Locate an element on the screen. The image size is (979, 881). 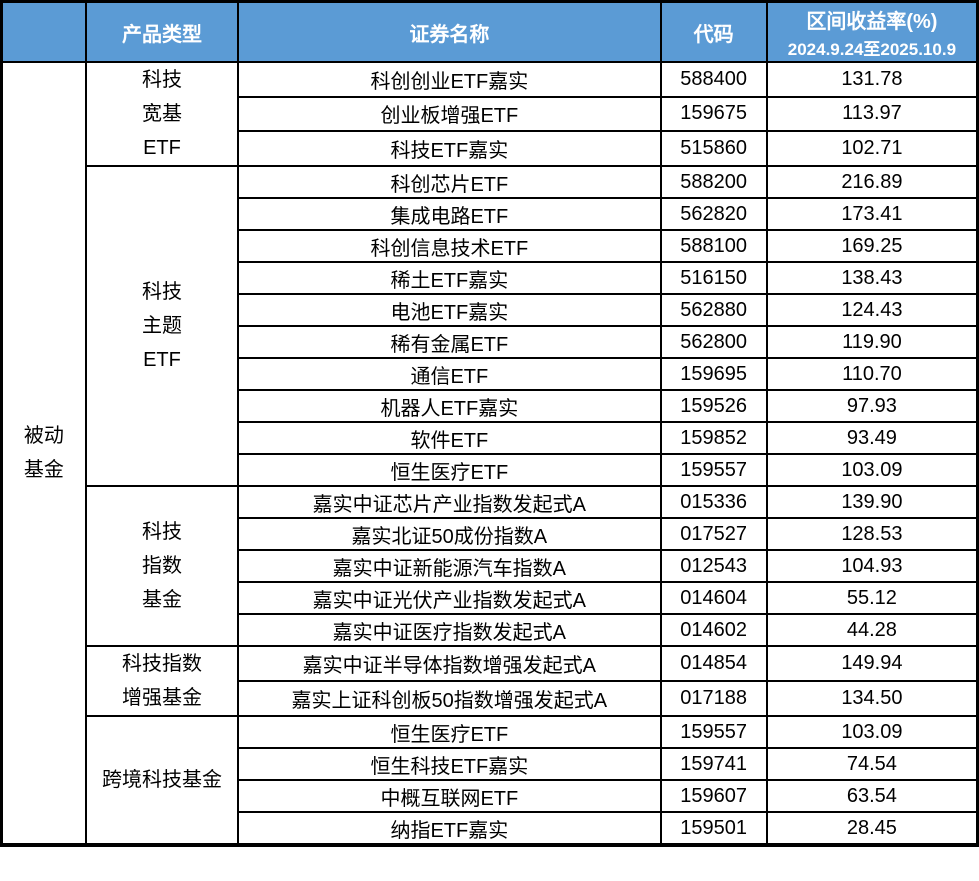
table-row: 恒生科技ETF嘉实 159741 74.54 is located at coordinates (490, 764).